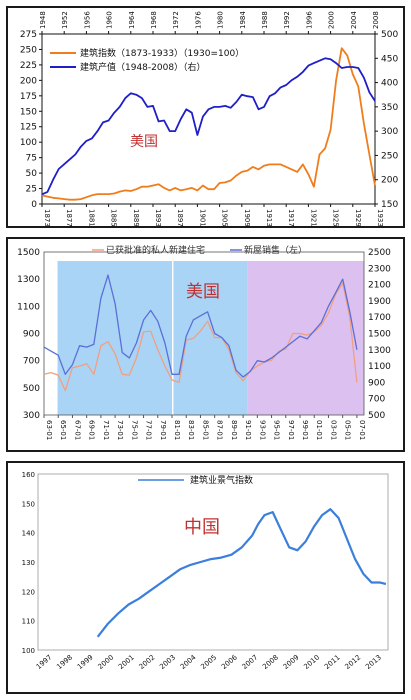 Image resolution: width=411 pixels, height=700 pixels. What do you see at coordinates (154, 20) in the screenshot?
I see `chart1-top-tick-label: 1968` at bounding box center [154, 20].